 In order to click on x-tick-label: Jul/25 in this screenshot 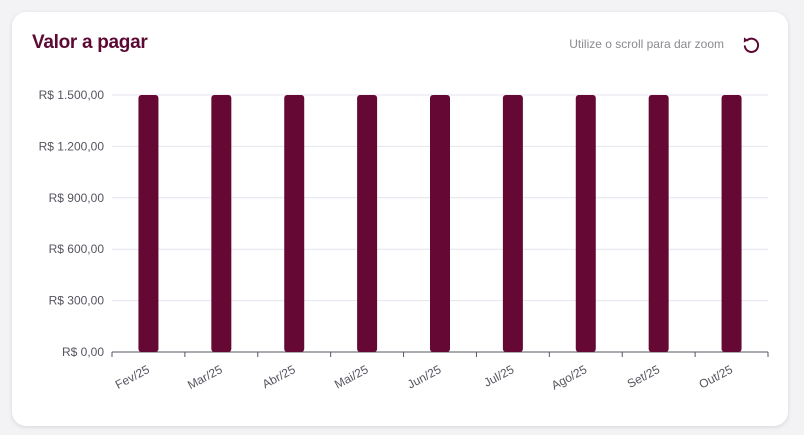, I will do `click(498, 376)`.